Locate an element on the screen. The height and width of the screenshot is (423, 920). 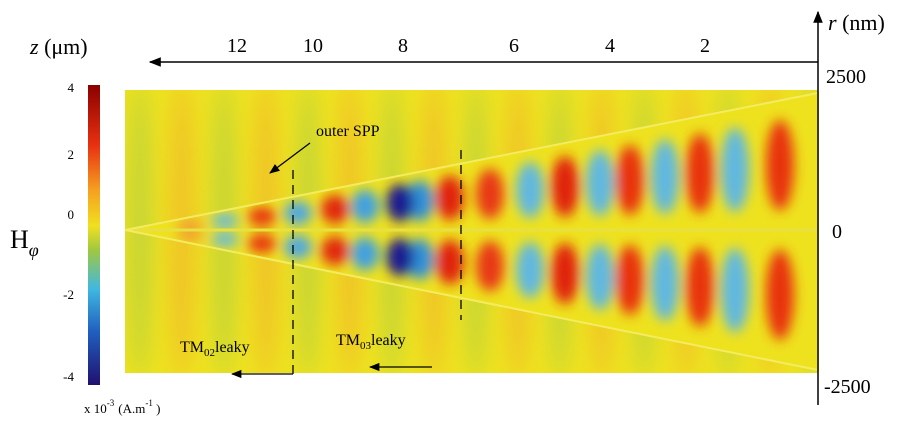
z-tick-label: 12 is located at coordinates (237, 46).